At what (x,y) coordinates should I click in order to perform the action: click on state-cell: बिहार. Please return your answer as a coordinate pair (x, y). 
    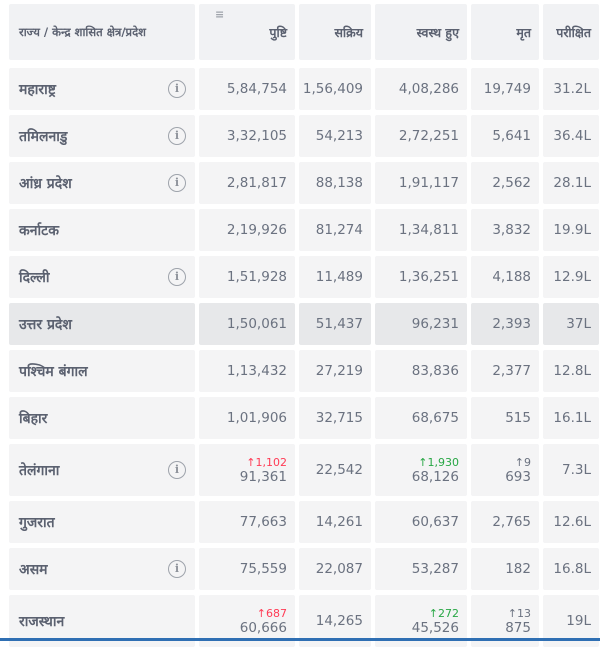
    Looking at the image, I should click on (102, 418).